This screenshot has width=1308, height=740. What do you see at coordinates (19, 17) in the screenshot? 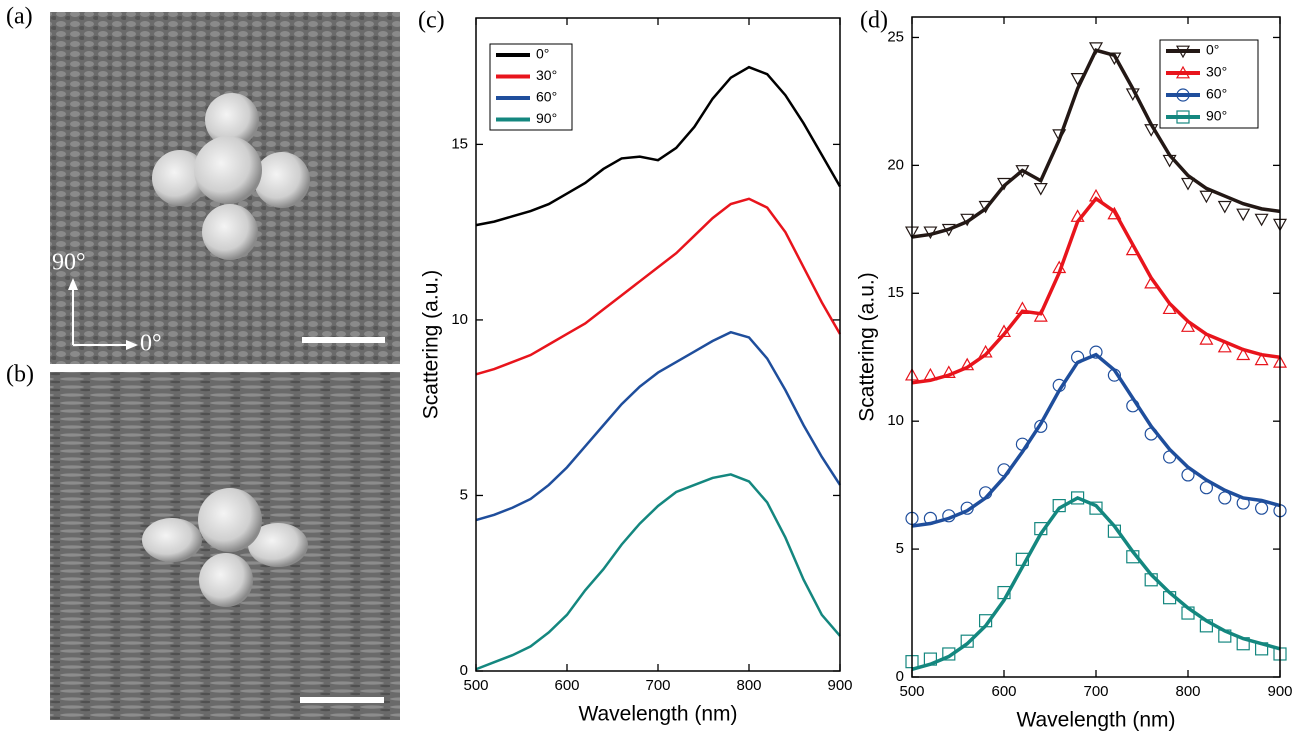
I see `panel-label: (a)` at bounding box center [19, 17].